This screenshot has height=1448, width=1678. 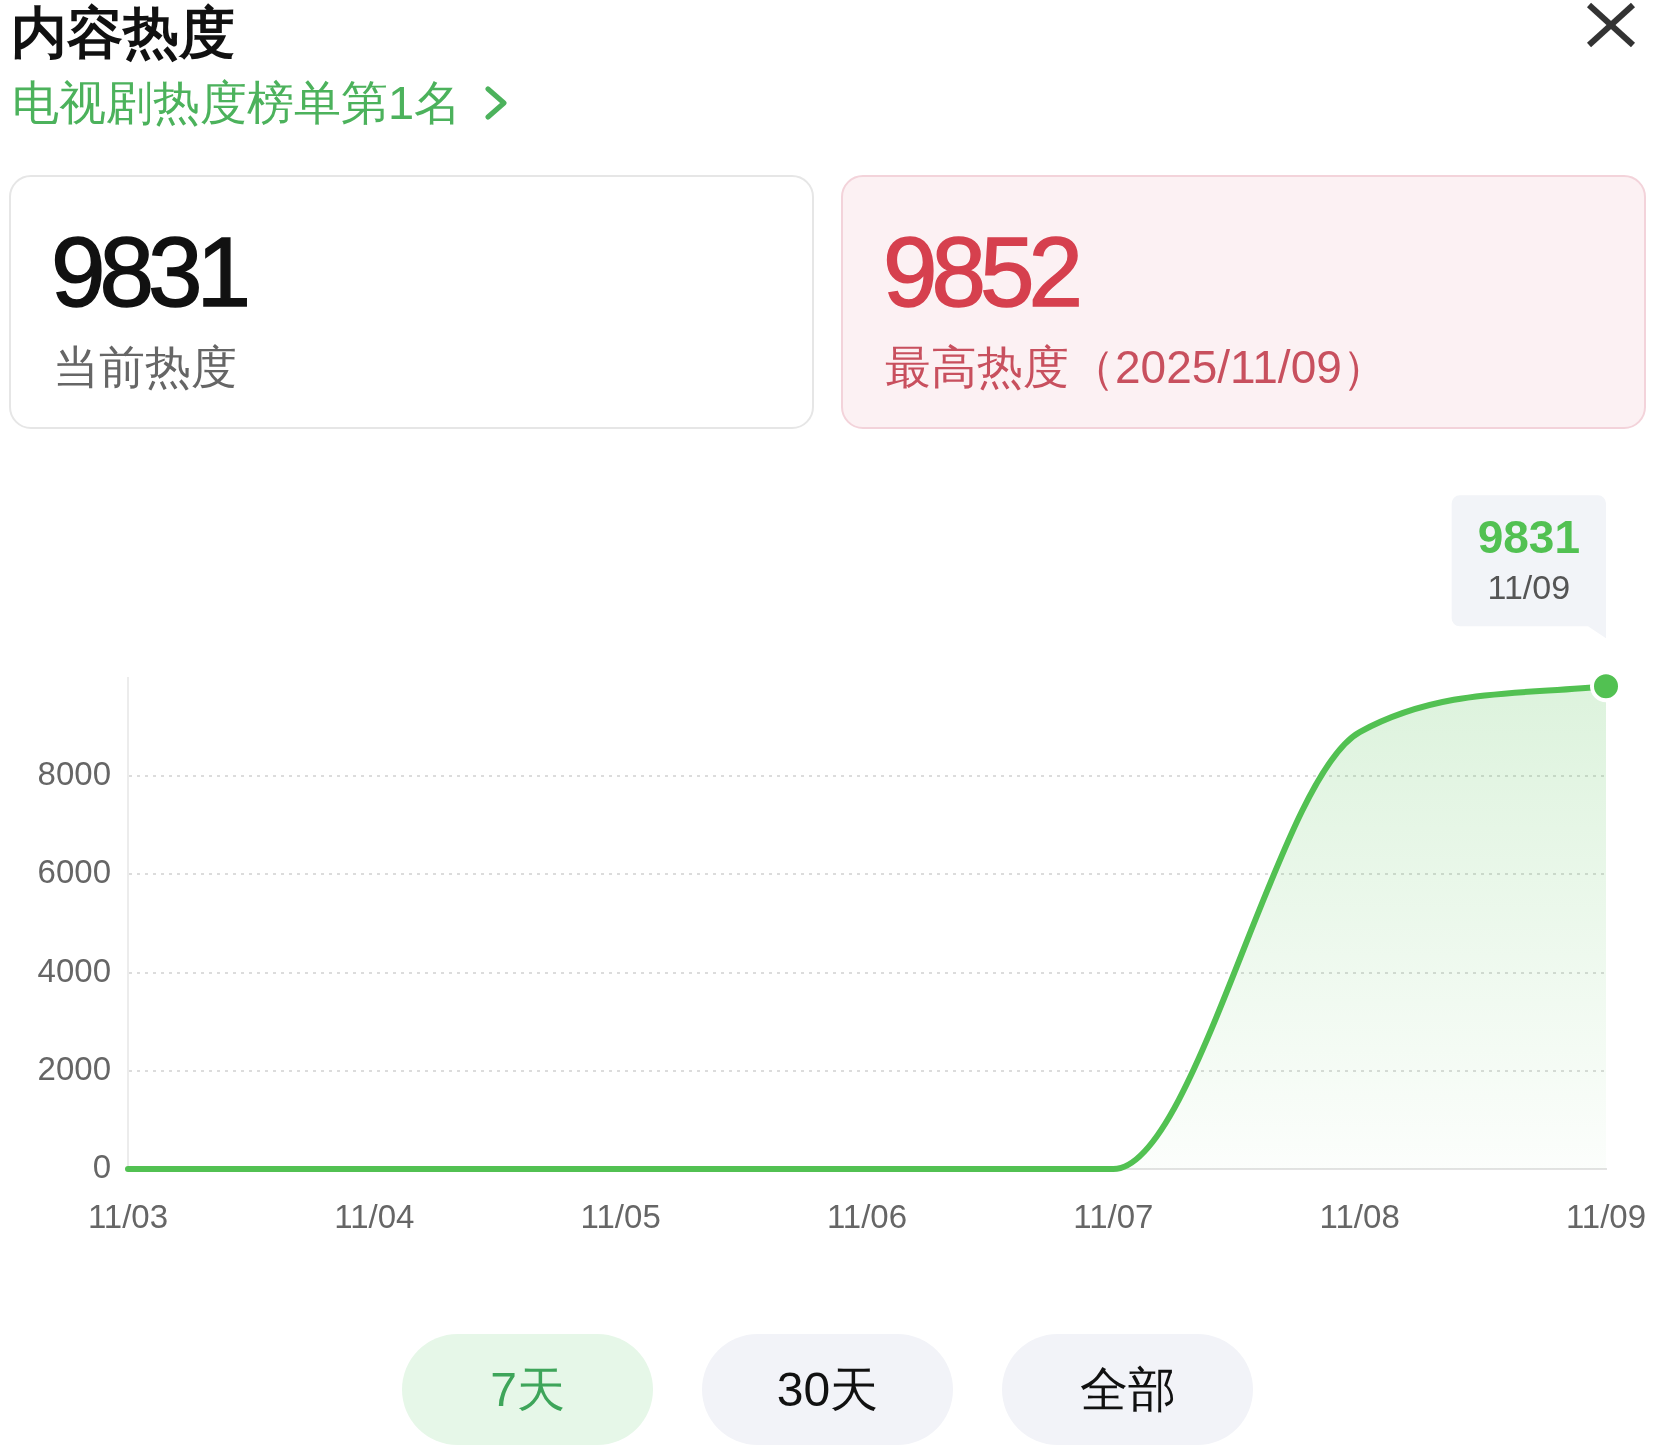 I want to click on x-tick-label: 11/04, so click(x=374, y=1216).